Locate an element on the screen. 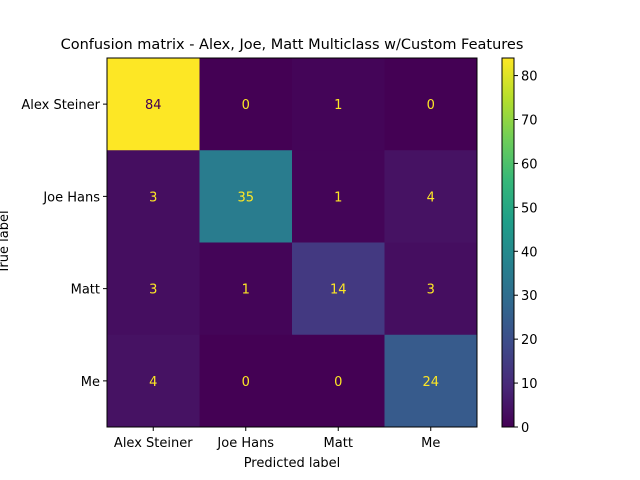 This screenshot has height=480, width=640. x-axis-label: Predicted label is located at coordinates (292, 463).